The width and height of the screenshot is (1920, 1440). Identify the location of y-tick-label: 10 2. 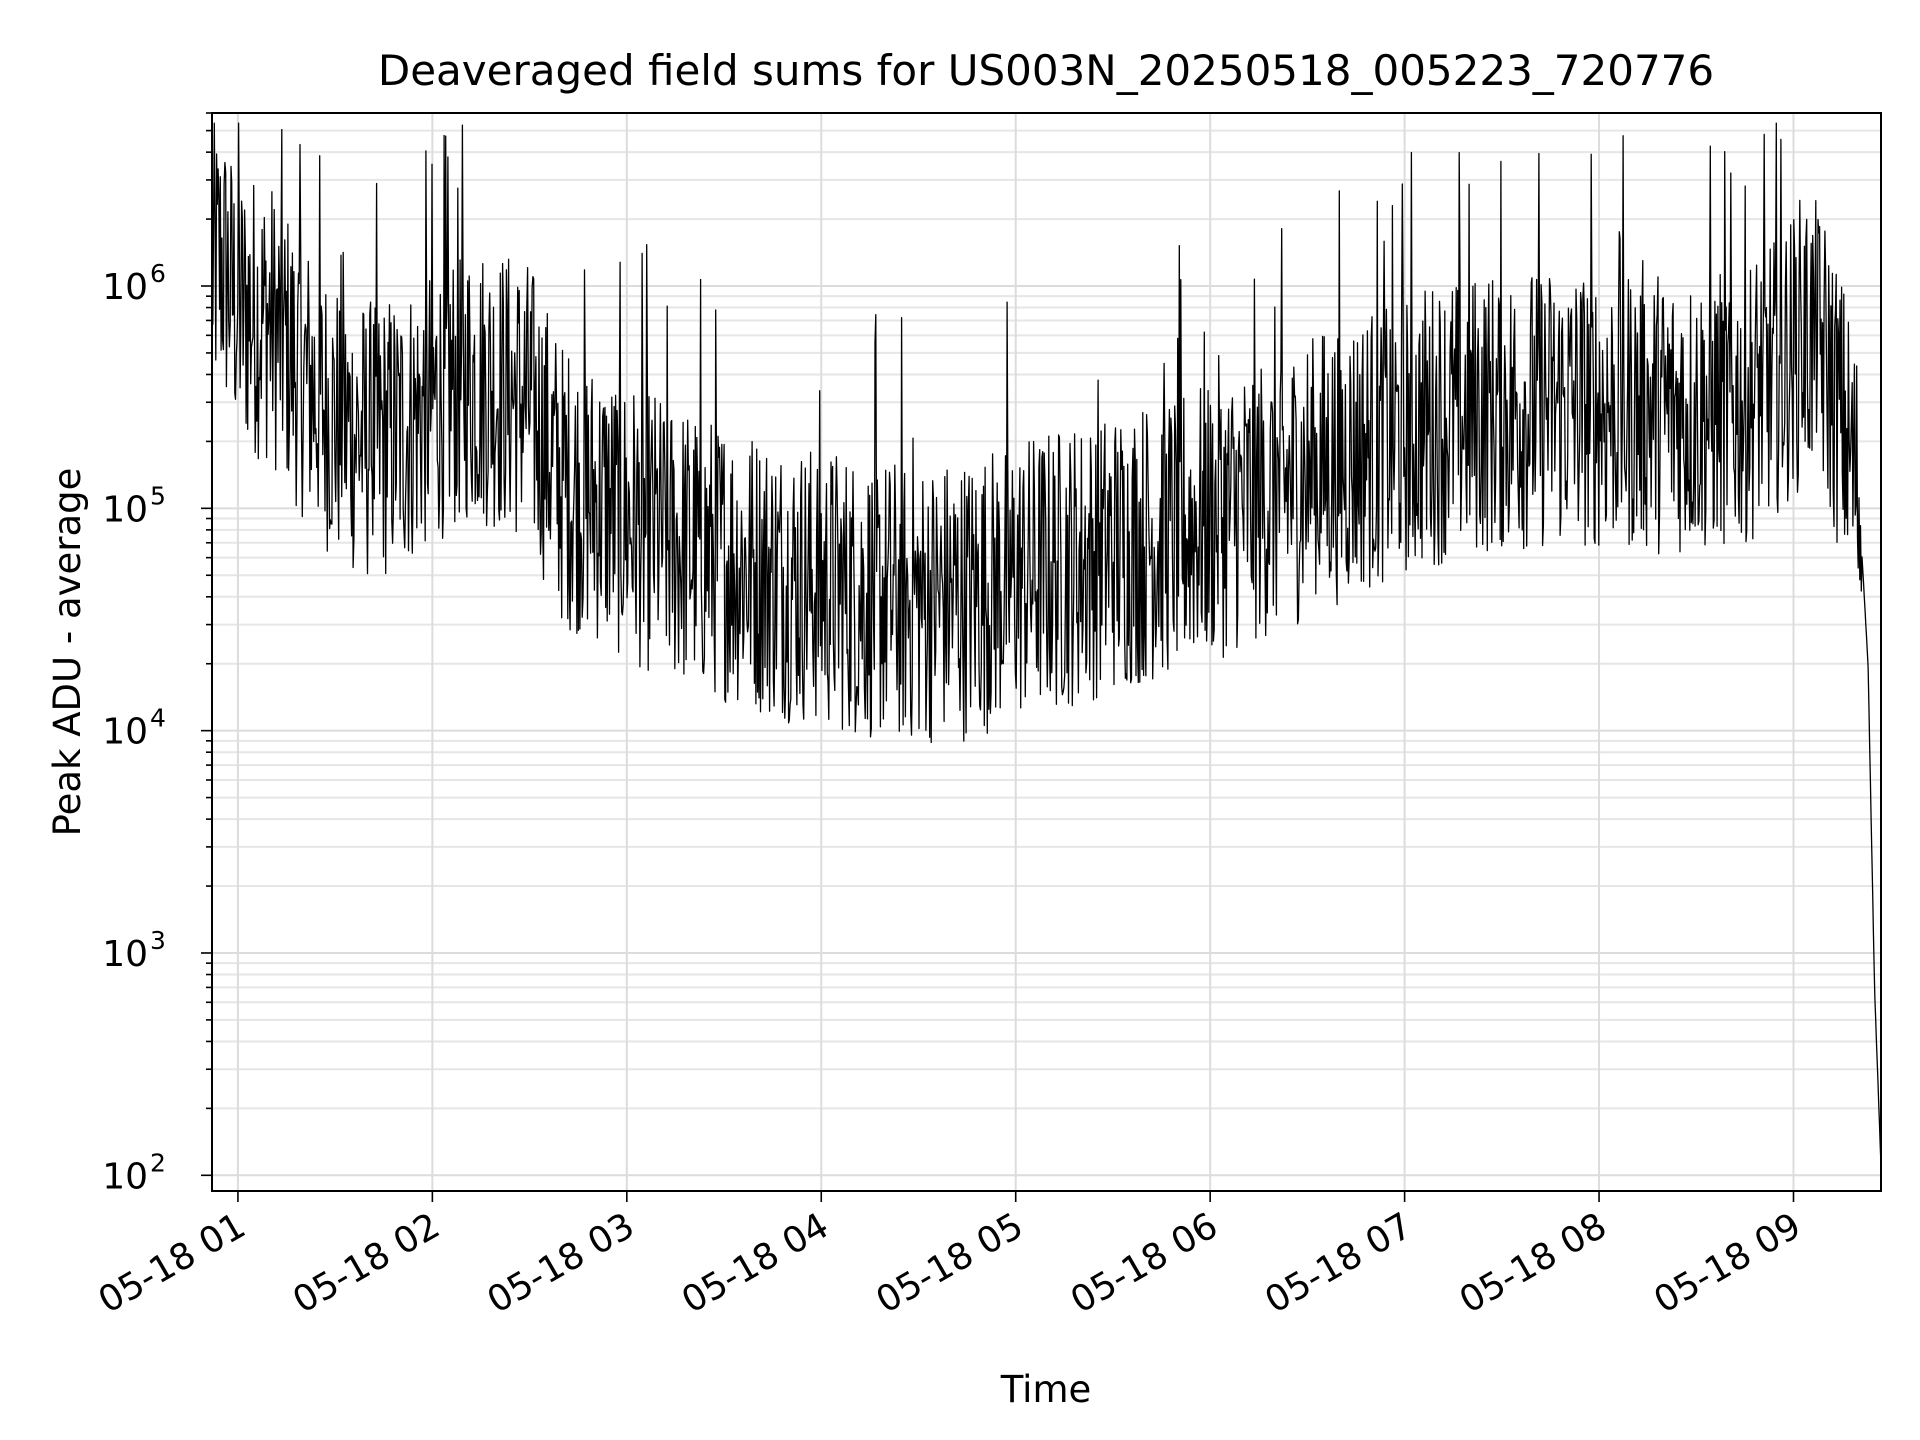
(134, 1172).